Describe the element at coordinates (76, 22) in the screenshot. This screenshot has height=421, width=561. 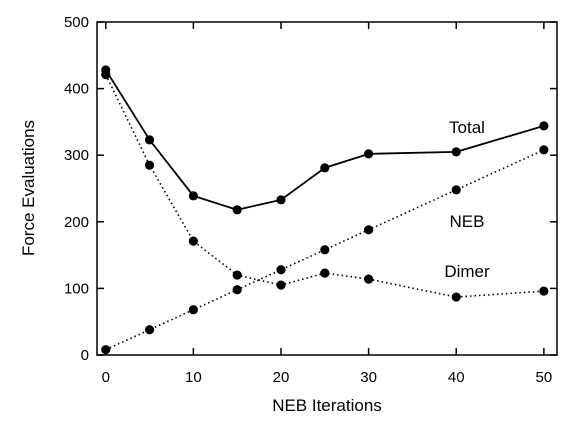
I see `y-tick-label: 500` at that location.